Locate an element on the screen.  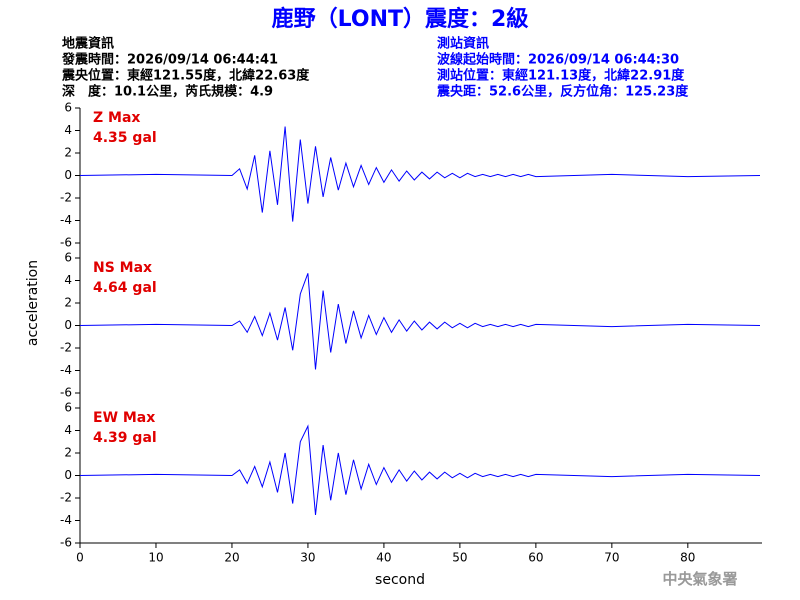
info-line: 地震資訊 is located at coordinates (88, 44).